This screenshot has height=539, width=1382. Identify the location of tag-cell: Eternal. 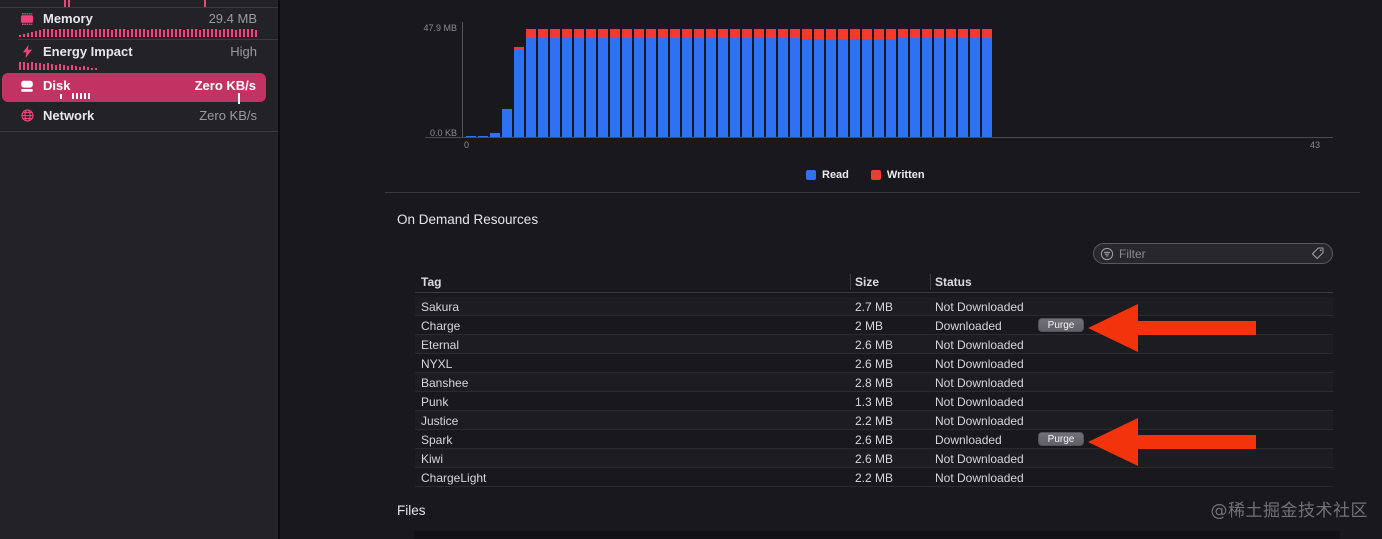
(440, 344).